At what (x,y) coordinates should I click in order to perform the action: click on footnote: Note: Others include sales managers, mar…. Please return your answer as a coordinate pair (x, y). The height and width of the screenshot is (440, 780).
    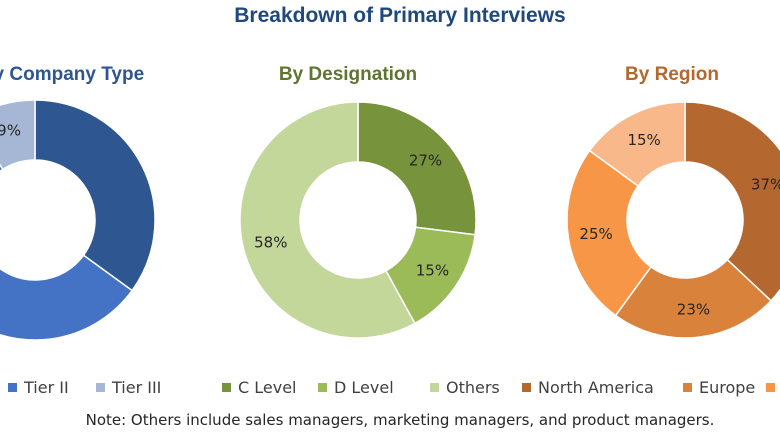
    Looking at the image, I should click on (400, 420).